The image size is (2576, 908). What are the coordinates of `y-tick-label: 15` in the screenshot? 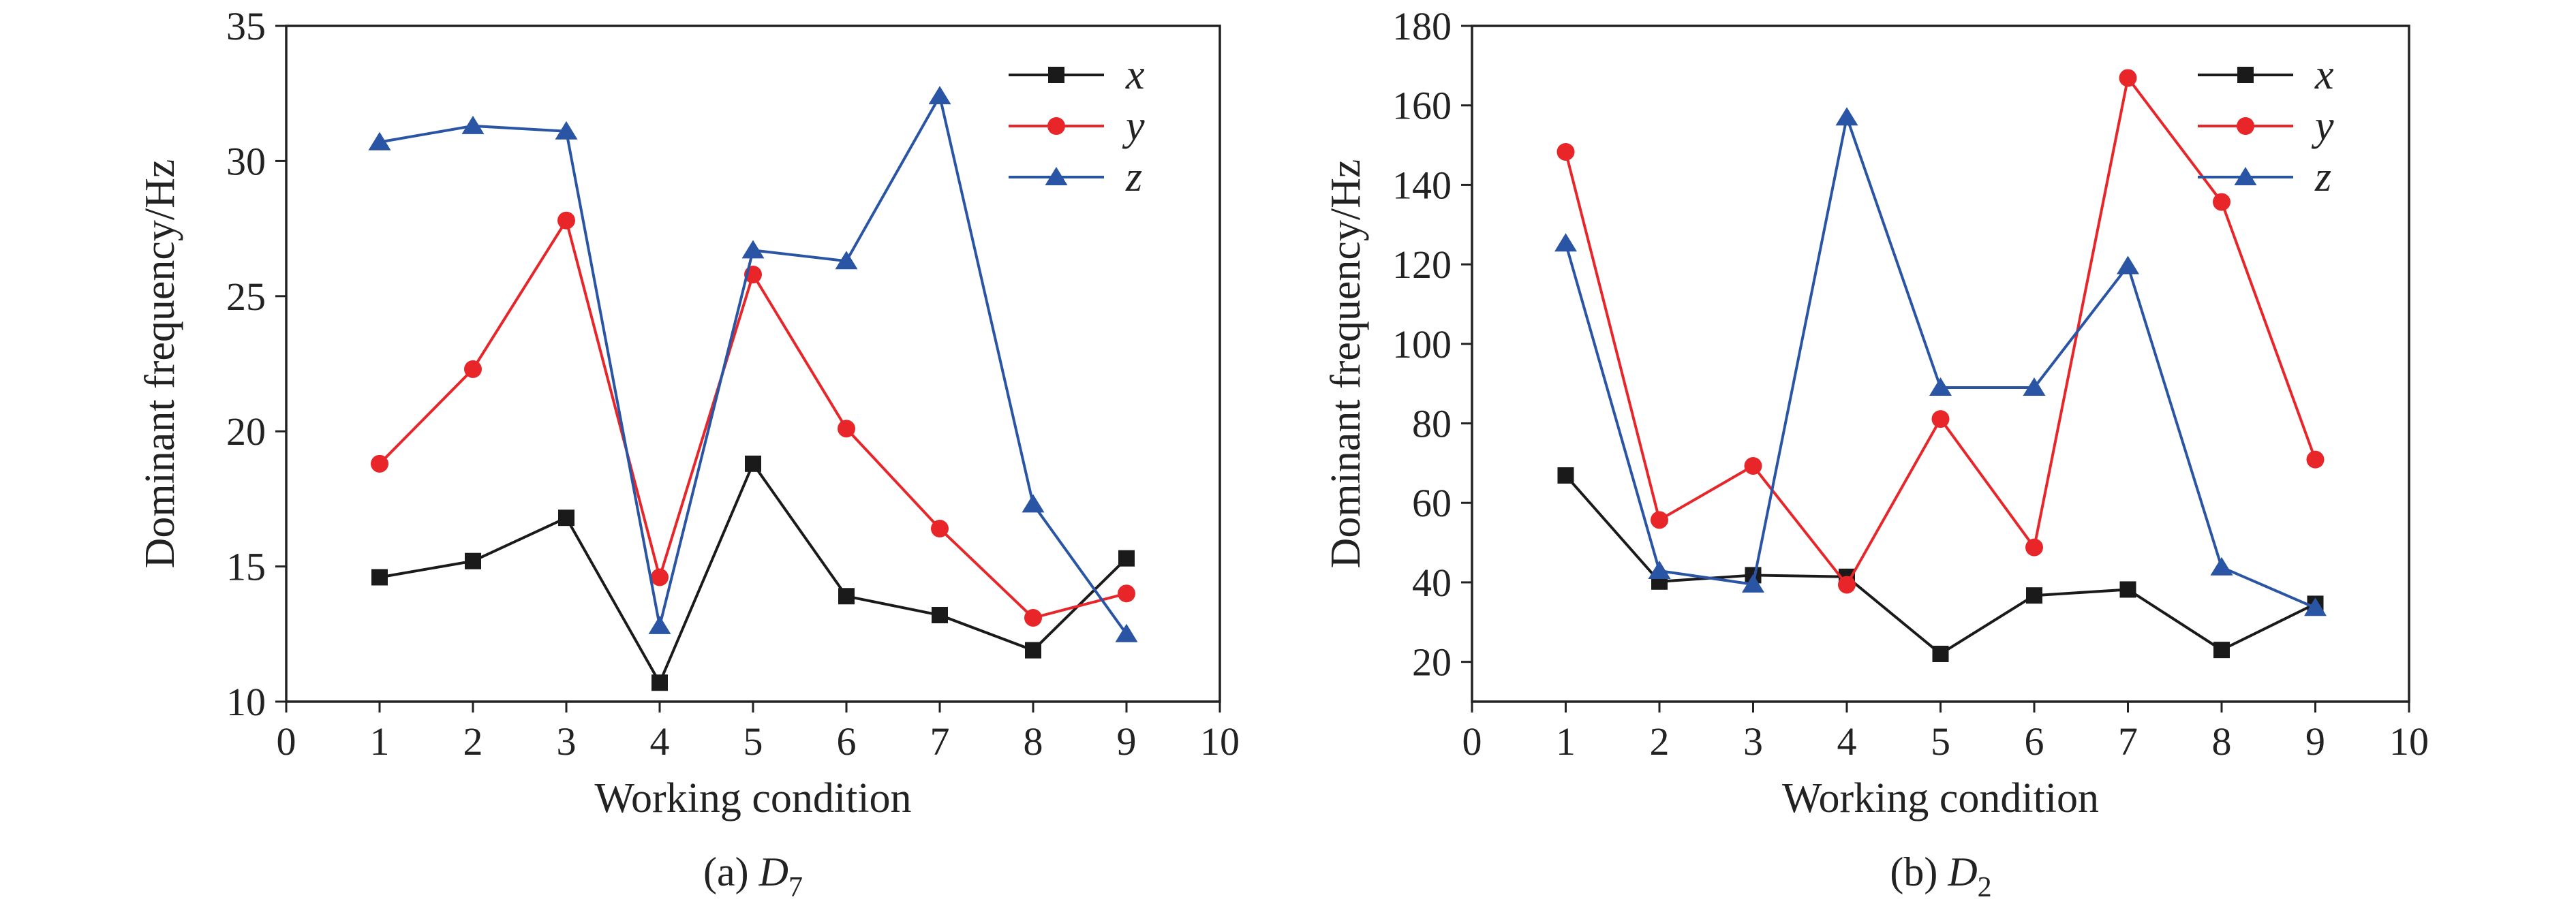 It's located at (246, 567).